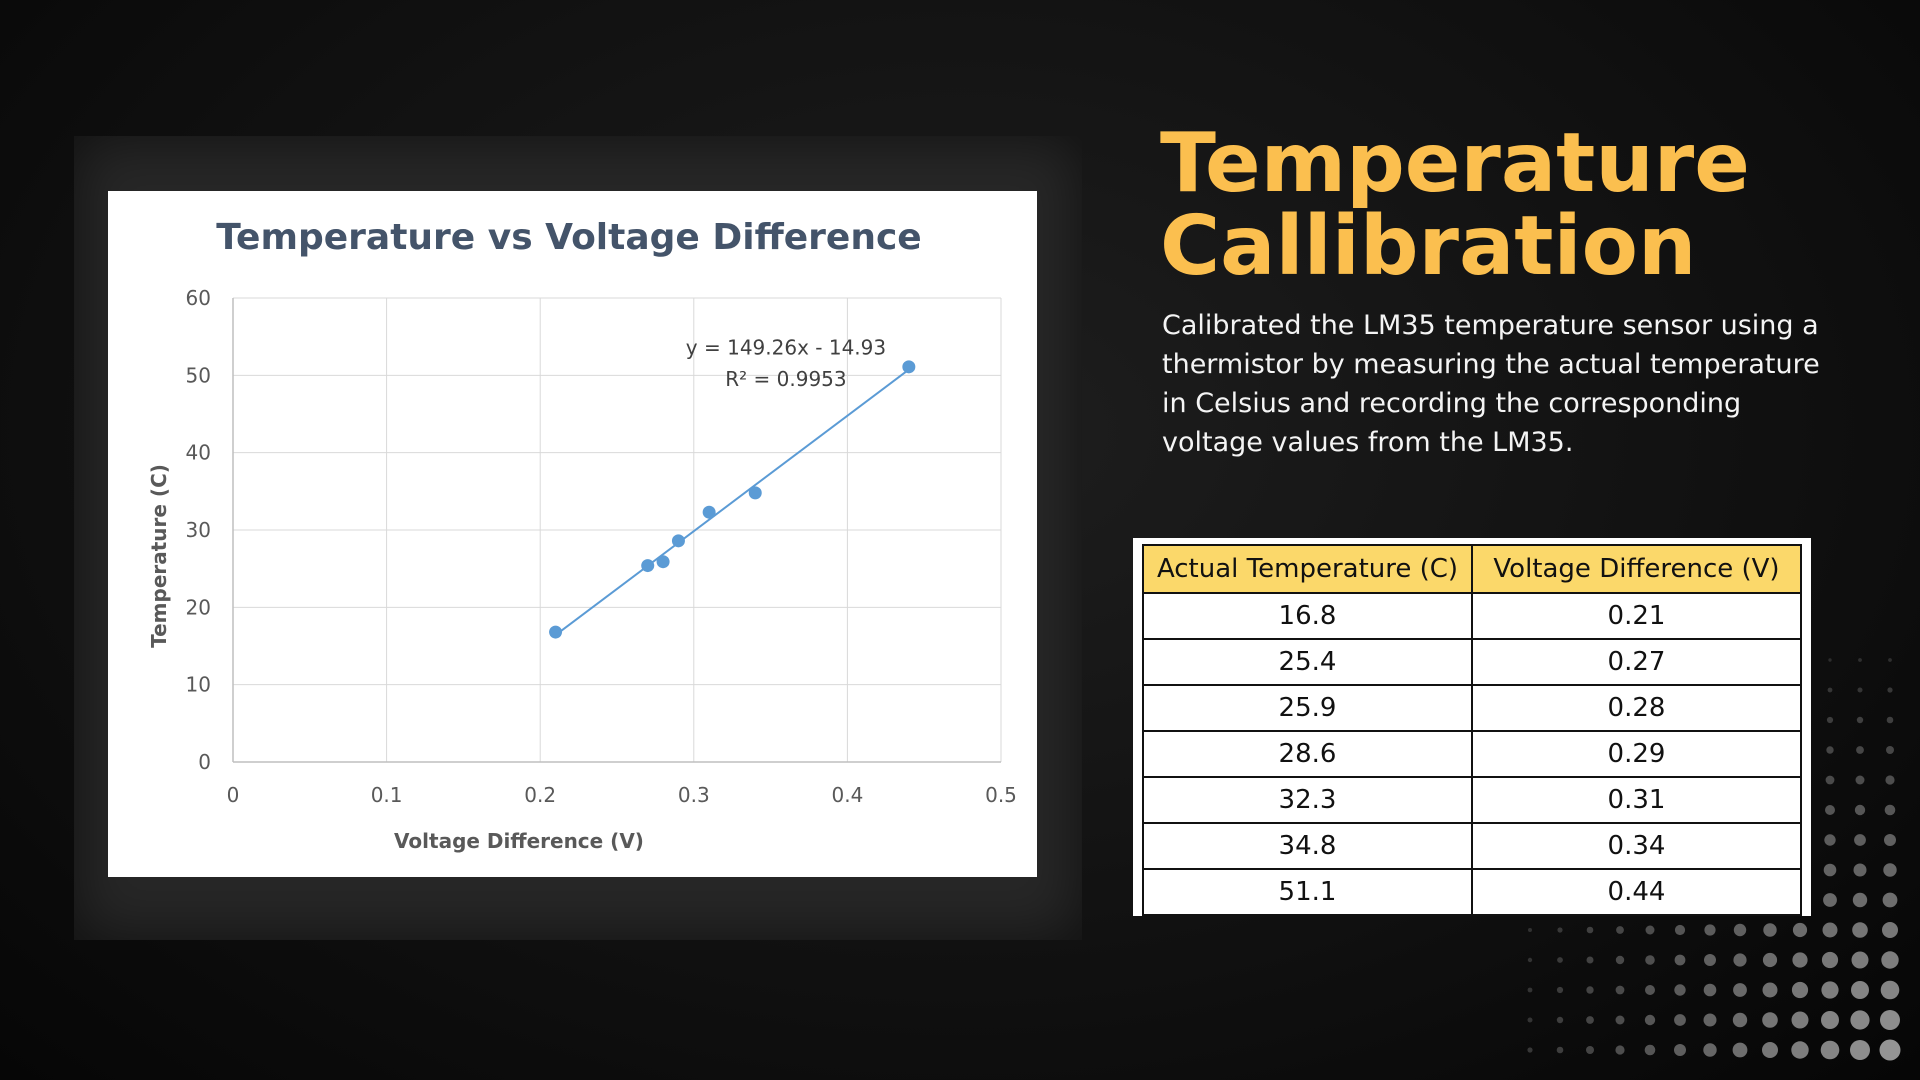 The image size is (1920, 1080). I want to click on y-tick-label: 50, so click(198, 375).